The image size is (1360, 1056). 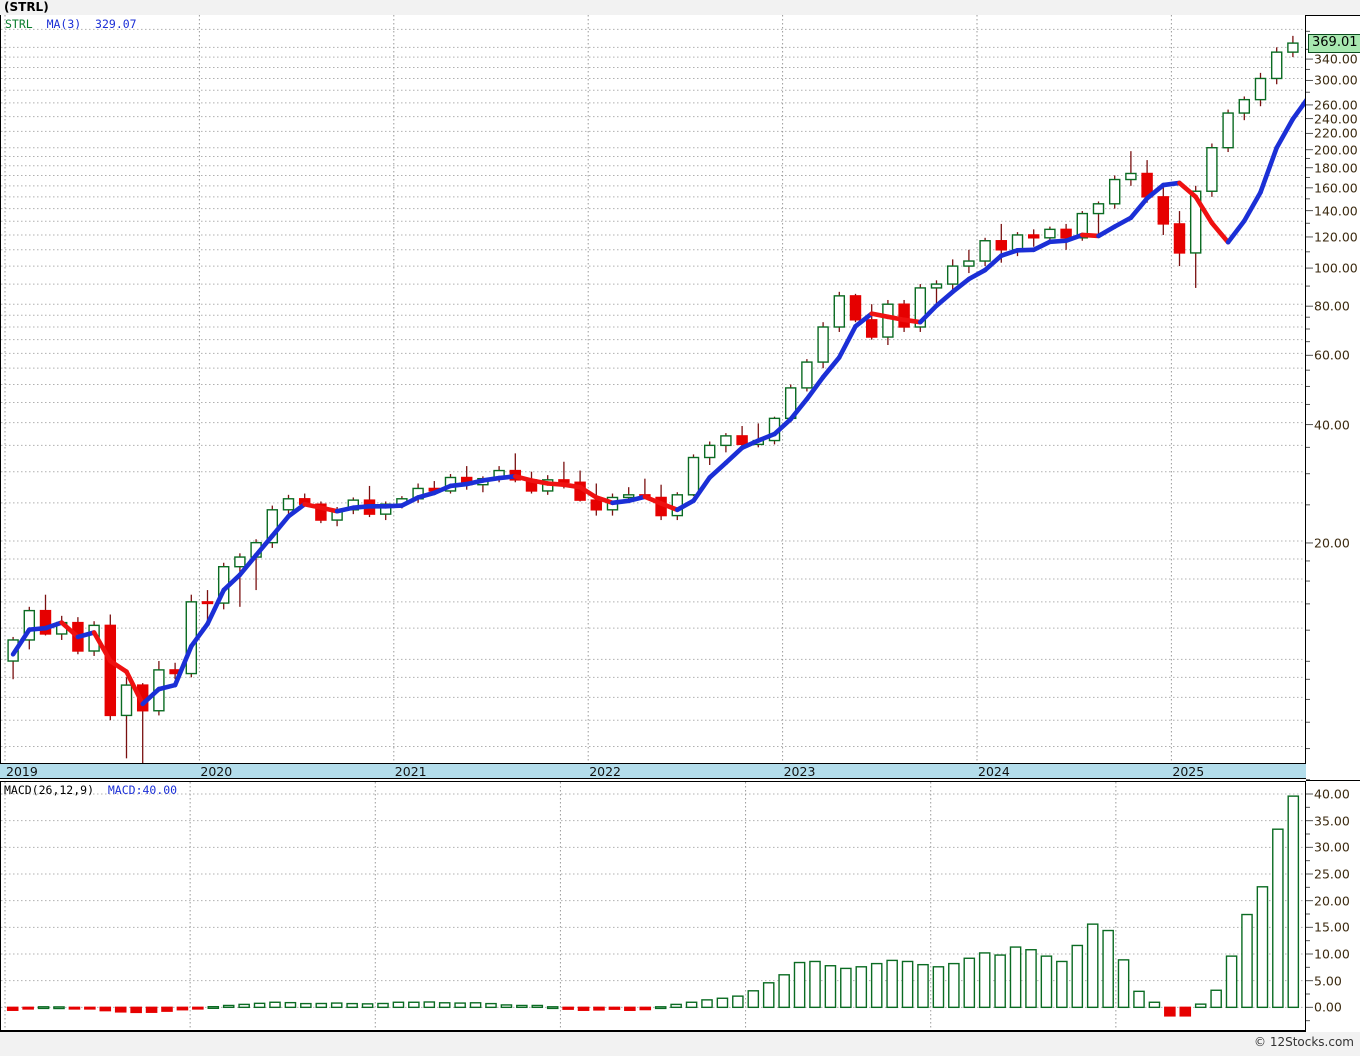 I want to click on price-axis-tick-label: 200.00, so click(x=1336, y=150).